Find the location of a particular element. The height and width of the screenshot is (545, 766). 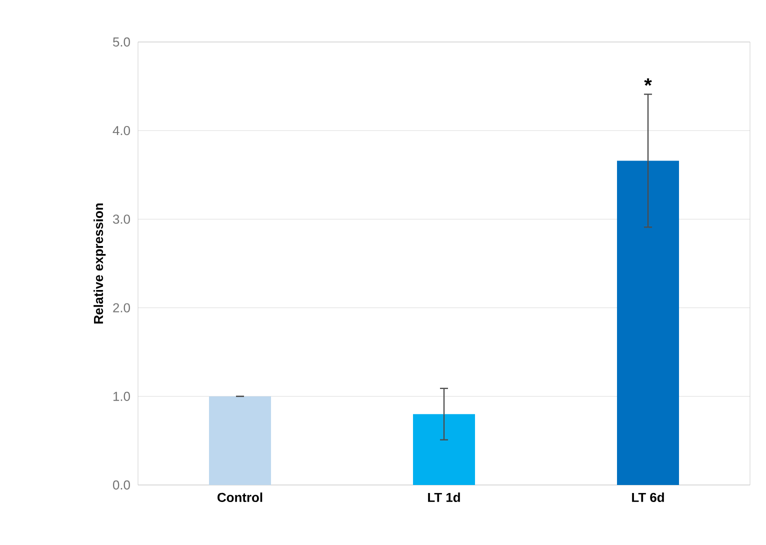

x-tick-label: Control is located at coordinates (240, 497).